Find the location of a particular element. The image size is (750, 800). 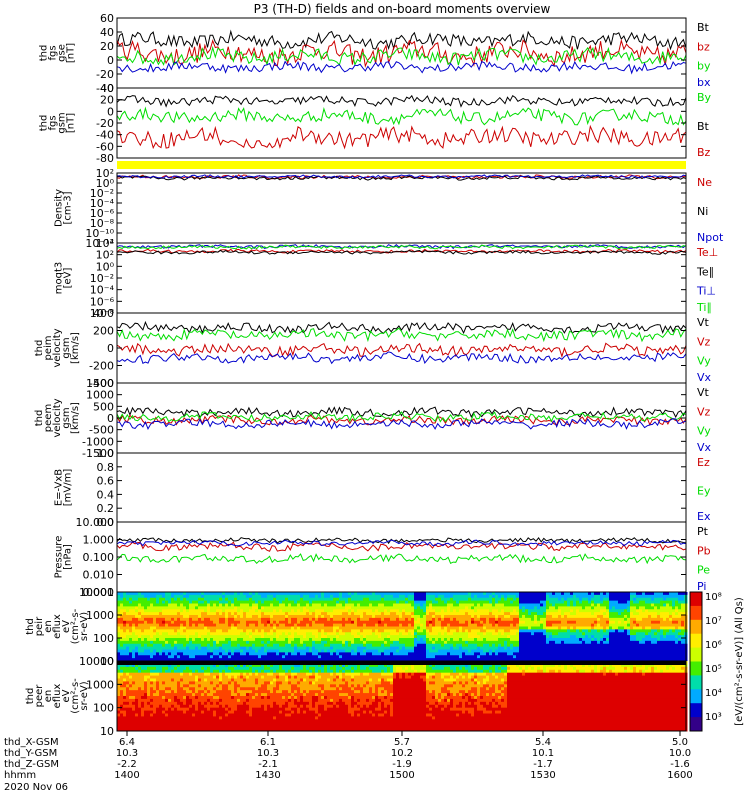

y-axis-label-line: gsm is located at coordinates (62, 122).